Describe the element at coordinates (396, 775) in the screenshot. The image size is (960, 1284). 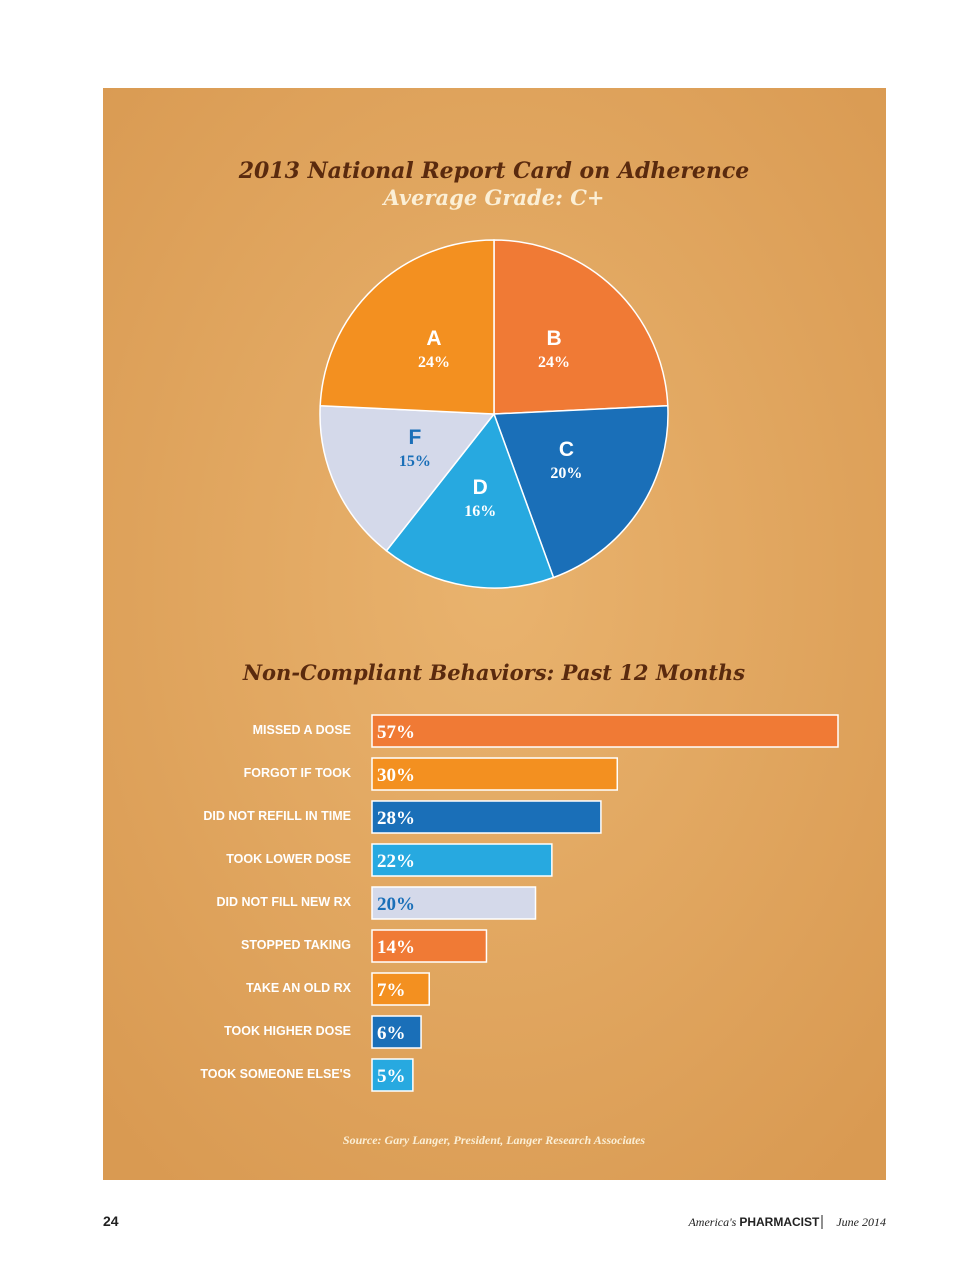
I see `bar-value-label: 30%` at that location.